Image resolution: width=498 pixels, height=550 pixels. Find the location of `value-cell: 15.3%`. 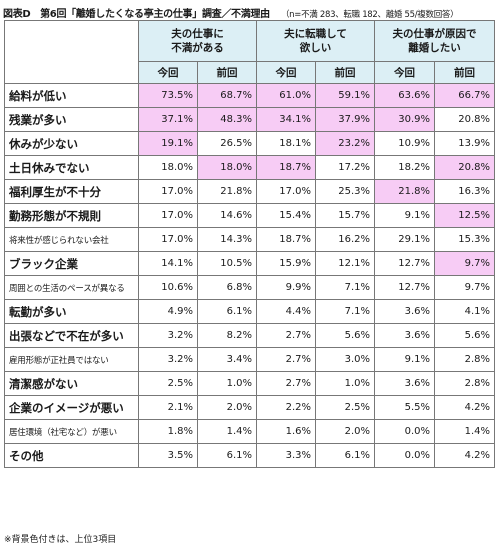

value-cell: 15.3% is located at coordinates (464, 239).